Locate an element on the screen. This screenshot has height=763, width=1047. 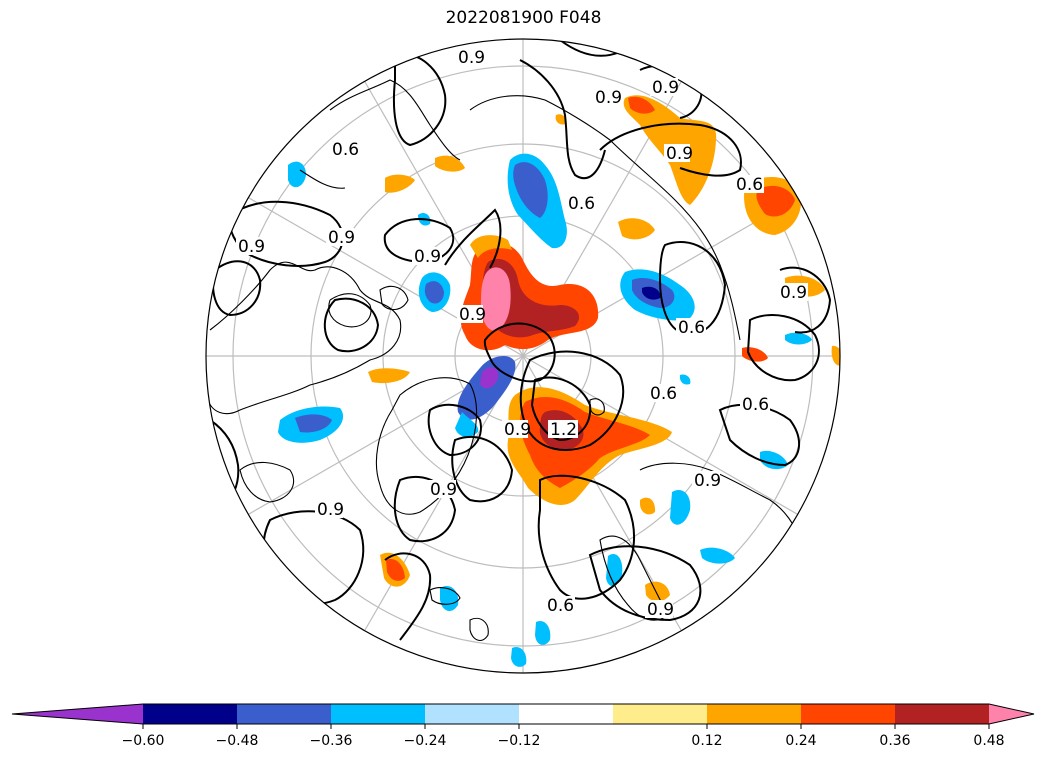
colorbar-tick-label: 0.24 is located at coordinates (800, 741).